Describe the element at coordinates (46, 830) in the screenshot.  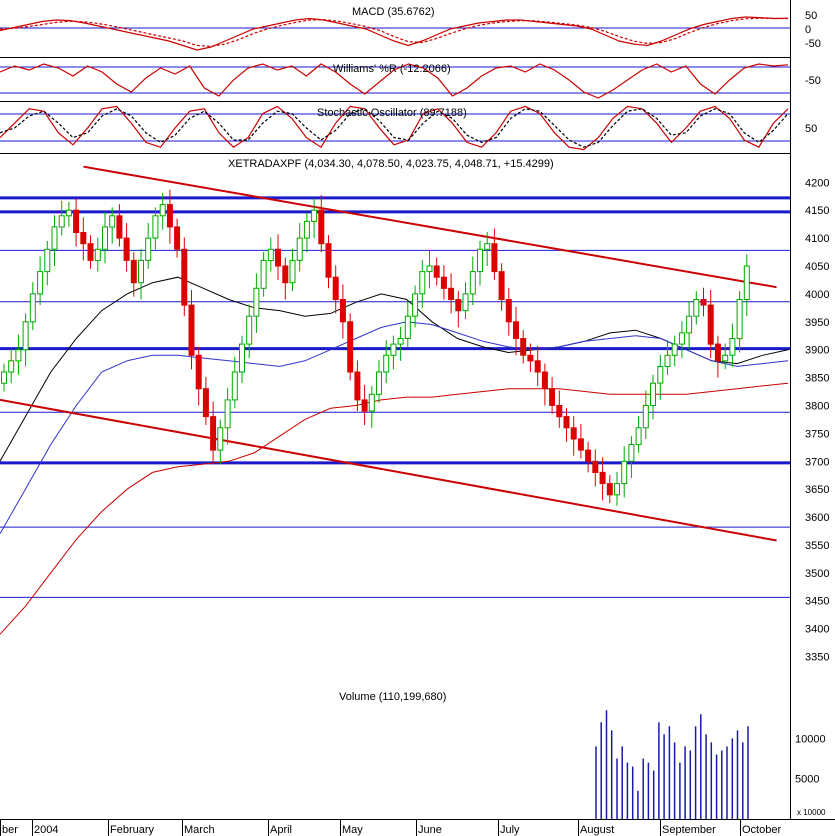
I see `x-tick-label: 2004` at that location.